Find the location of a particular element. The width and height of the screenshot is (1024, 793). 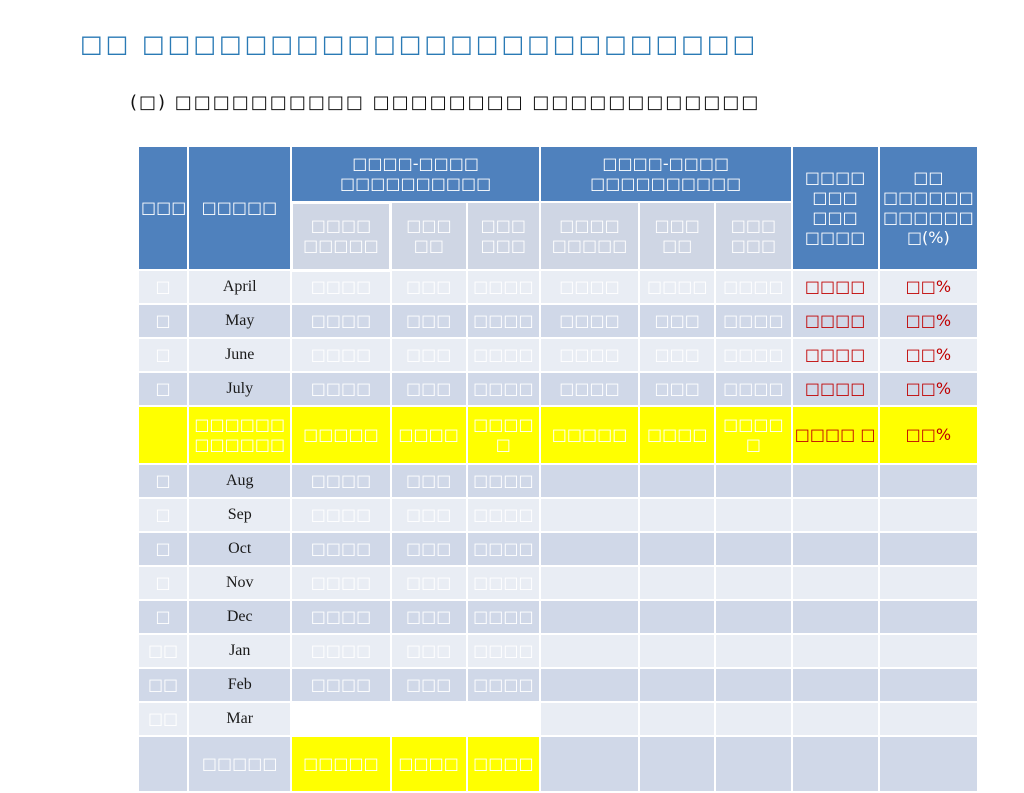

table-row: □ Nov □□□□ □□□ □□□□ is located at coordinates (558, 583).